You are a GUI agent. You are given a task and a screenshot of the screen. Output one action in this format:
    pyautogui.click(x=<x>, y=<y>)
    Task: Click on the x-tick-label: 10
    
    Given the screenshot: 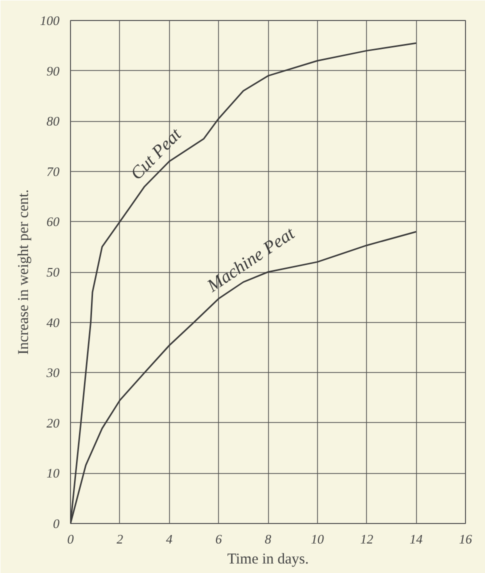 What is the action you would take?
    pyautogui.click(x=317, y=539)
    